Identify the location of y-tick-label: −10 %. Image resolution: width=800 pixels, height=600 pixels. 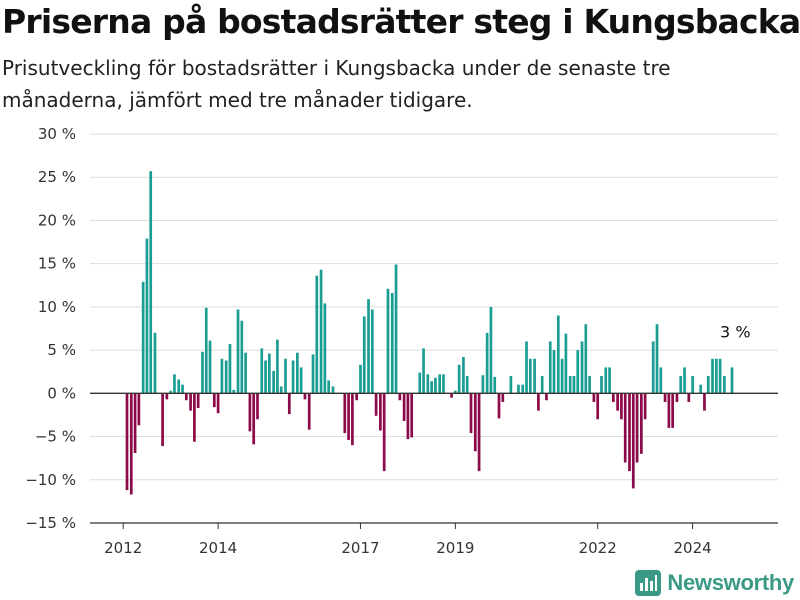
(50, 480).